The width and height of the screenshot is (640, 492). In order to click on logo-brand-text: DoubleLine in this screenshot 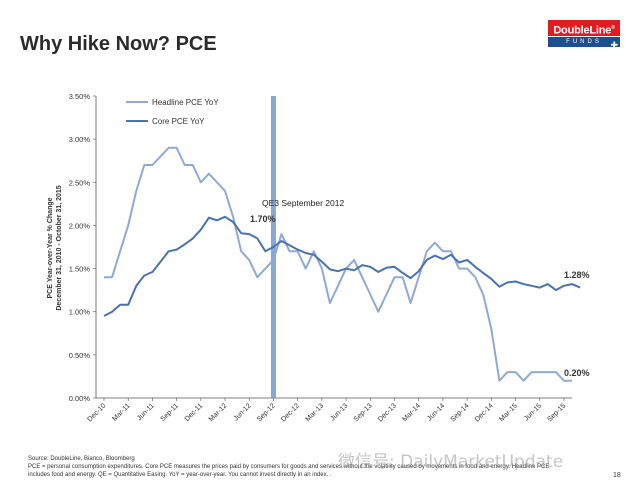, I will do `click(582, 30)`.